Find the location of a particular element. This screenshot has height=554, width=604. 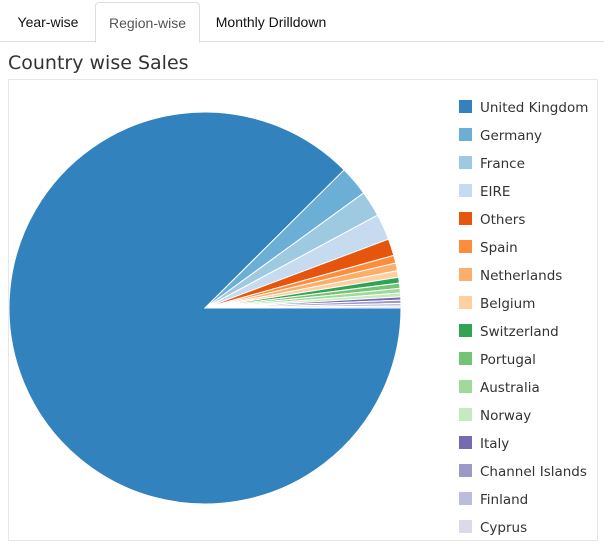

legend-label: Others is located at coordinates (502, 220).